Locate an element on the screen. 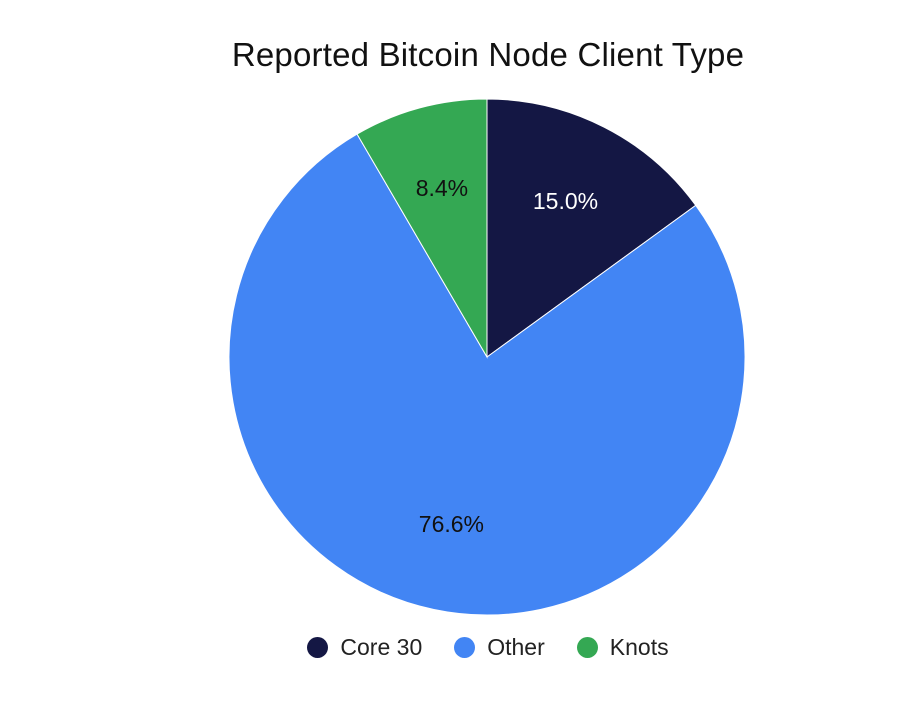 This screenshot has height=721, width=916. pie-slice-knots is located at coordinates (422, 228).